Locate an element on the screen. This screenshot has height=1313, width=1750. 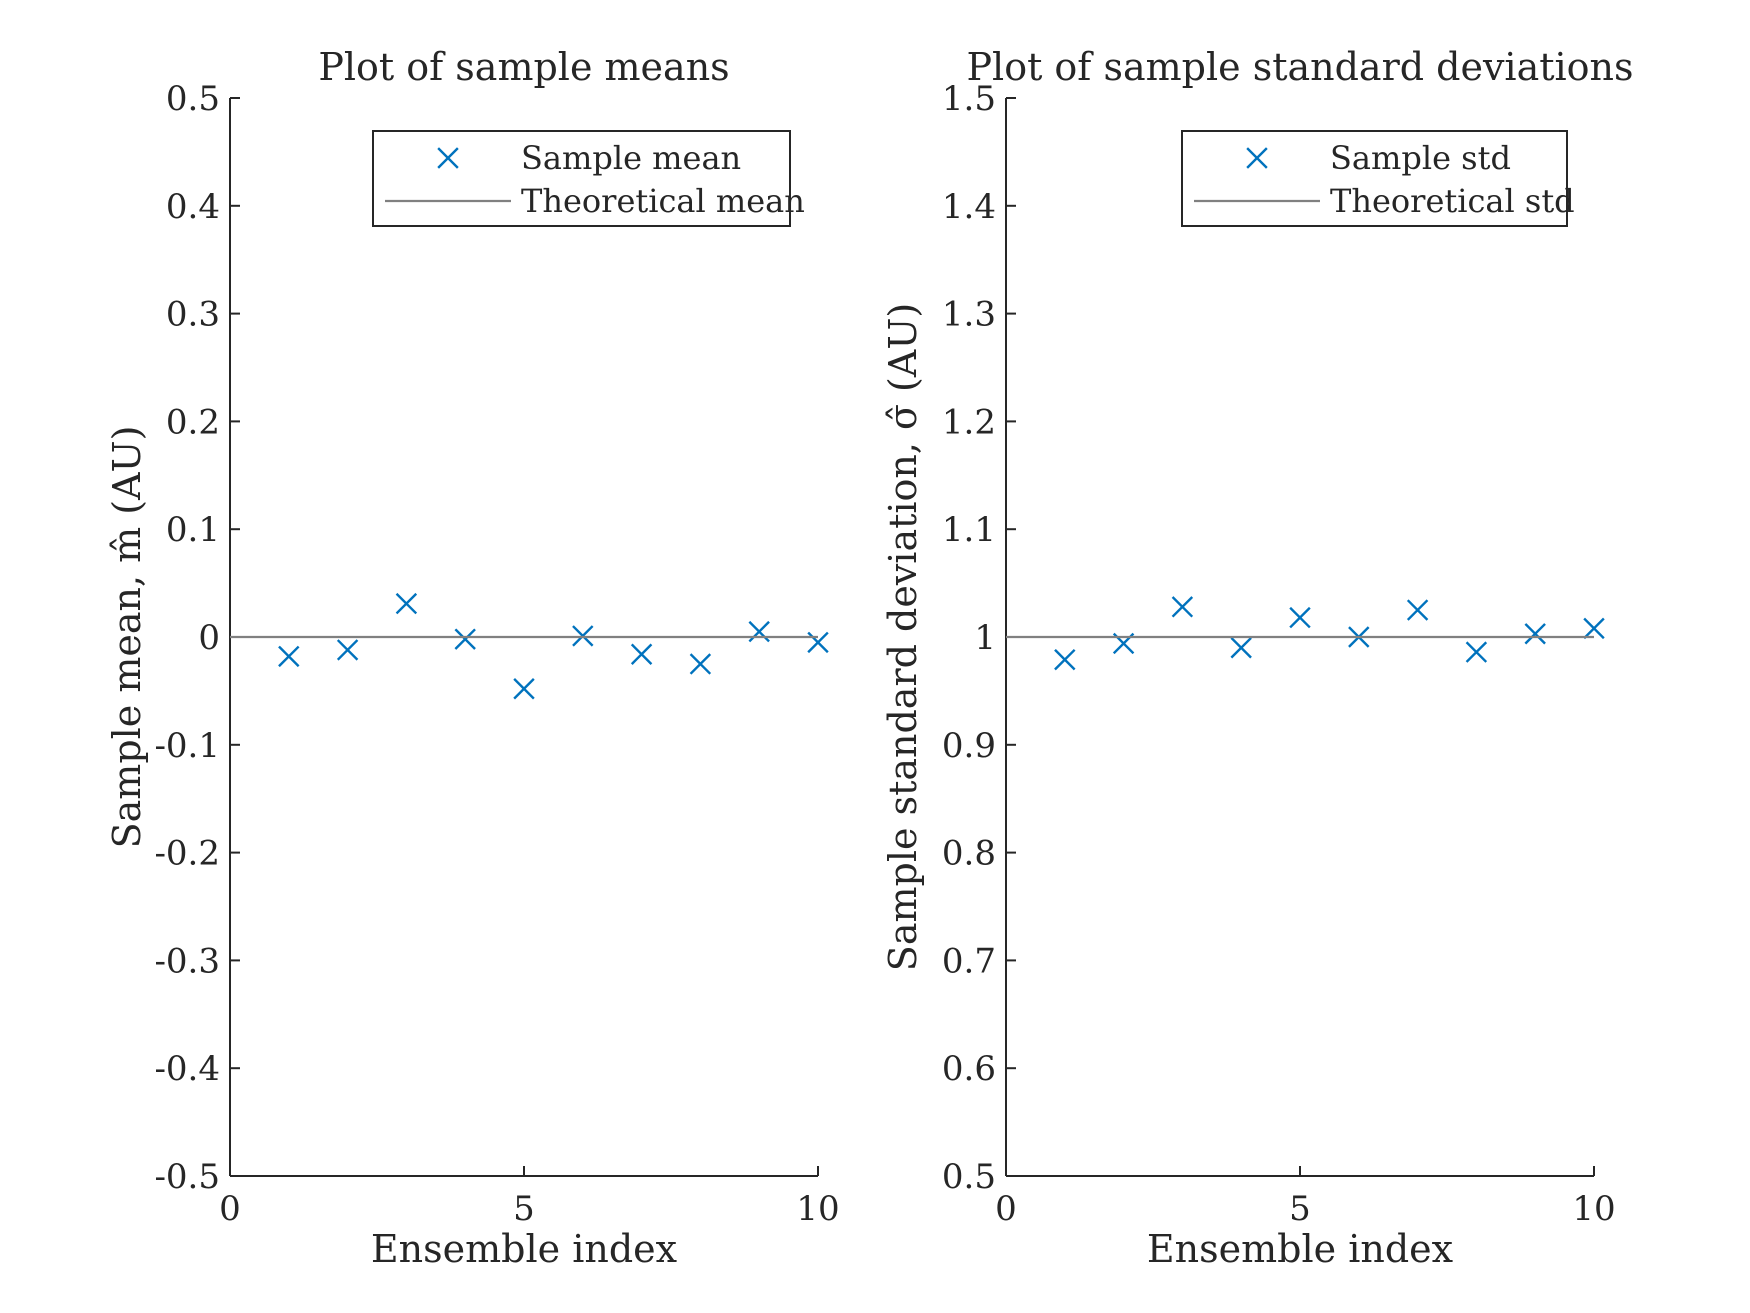
y-tick-label: 0 is located at coordinates (209, 638).